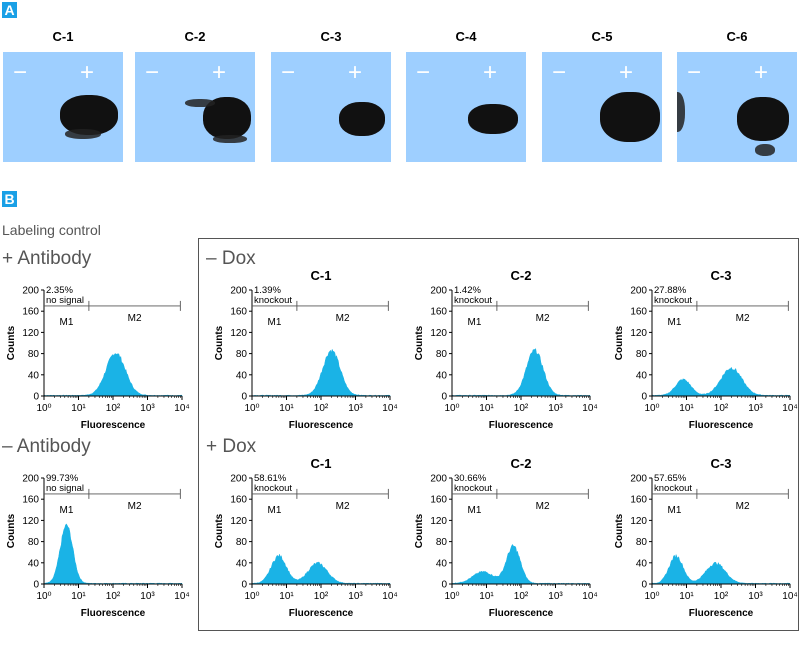 The image size is (800, 670). I want to click on labeling-control-label: Labeling control, so click(51, 230).